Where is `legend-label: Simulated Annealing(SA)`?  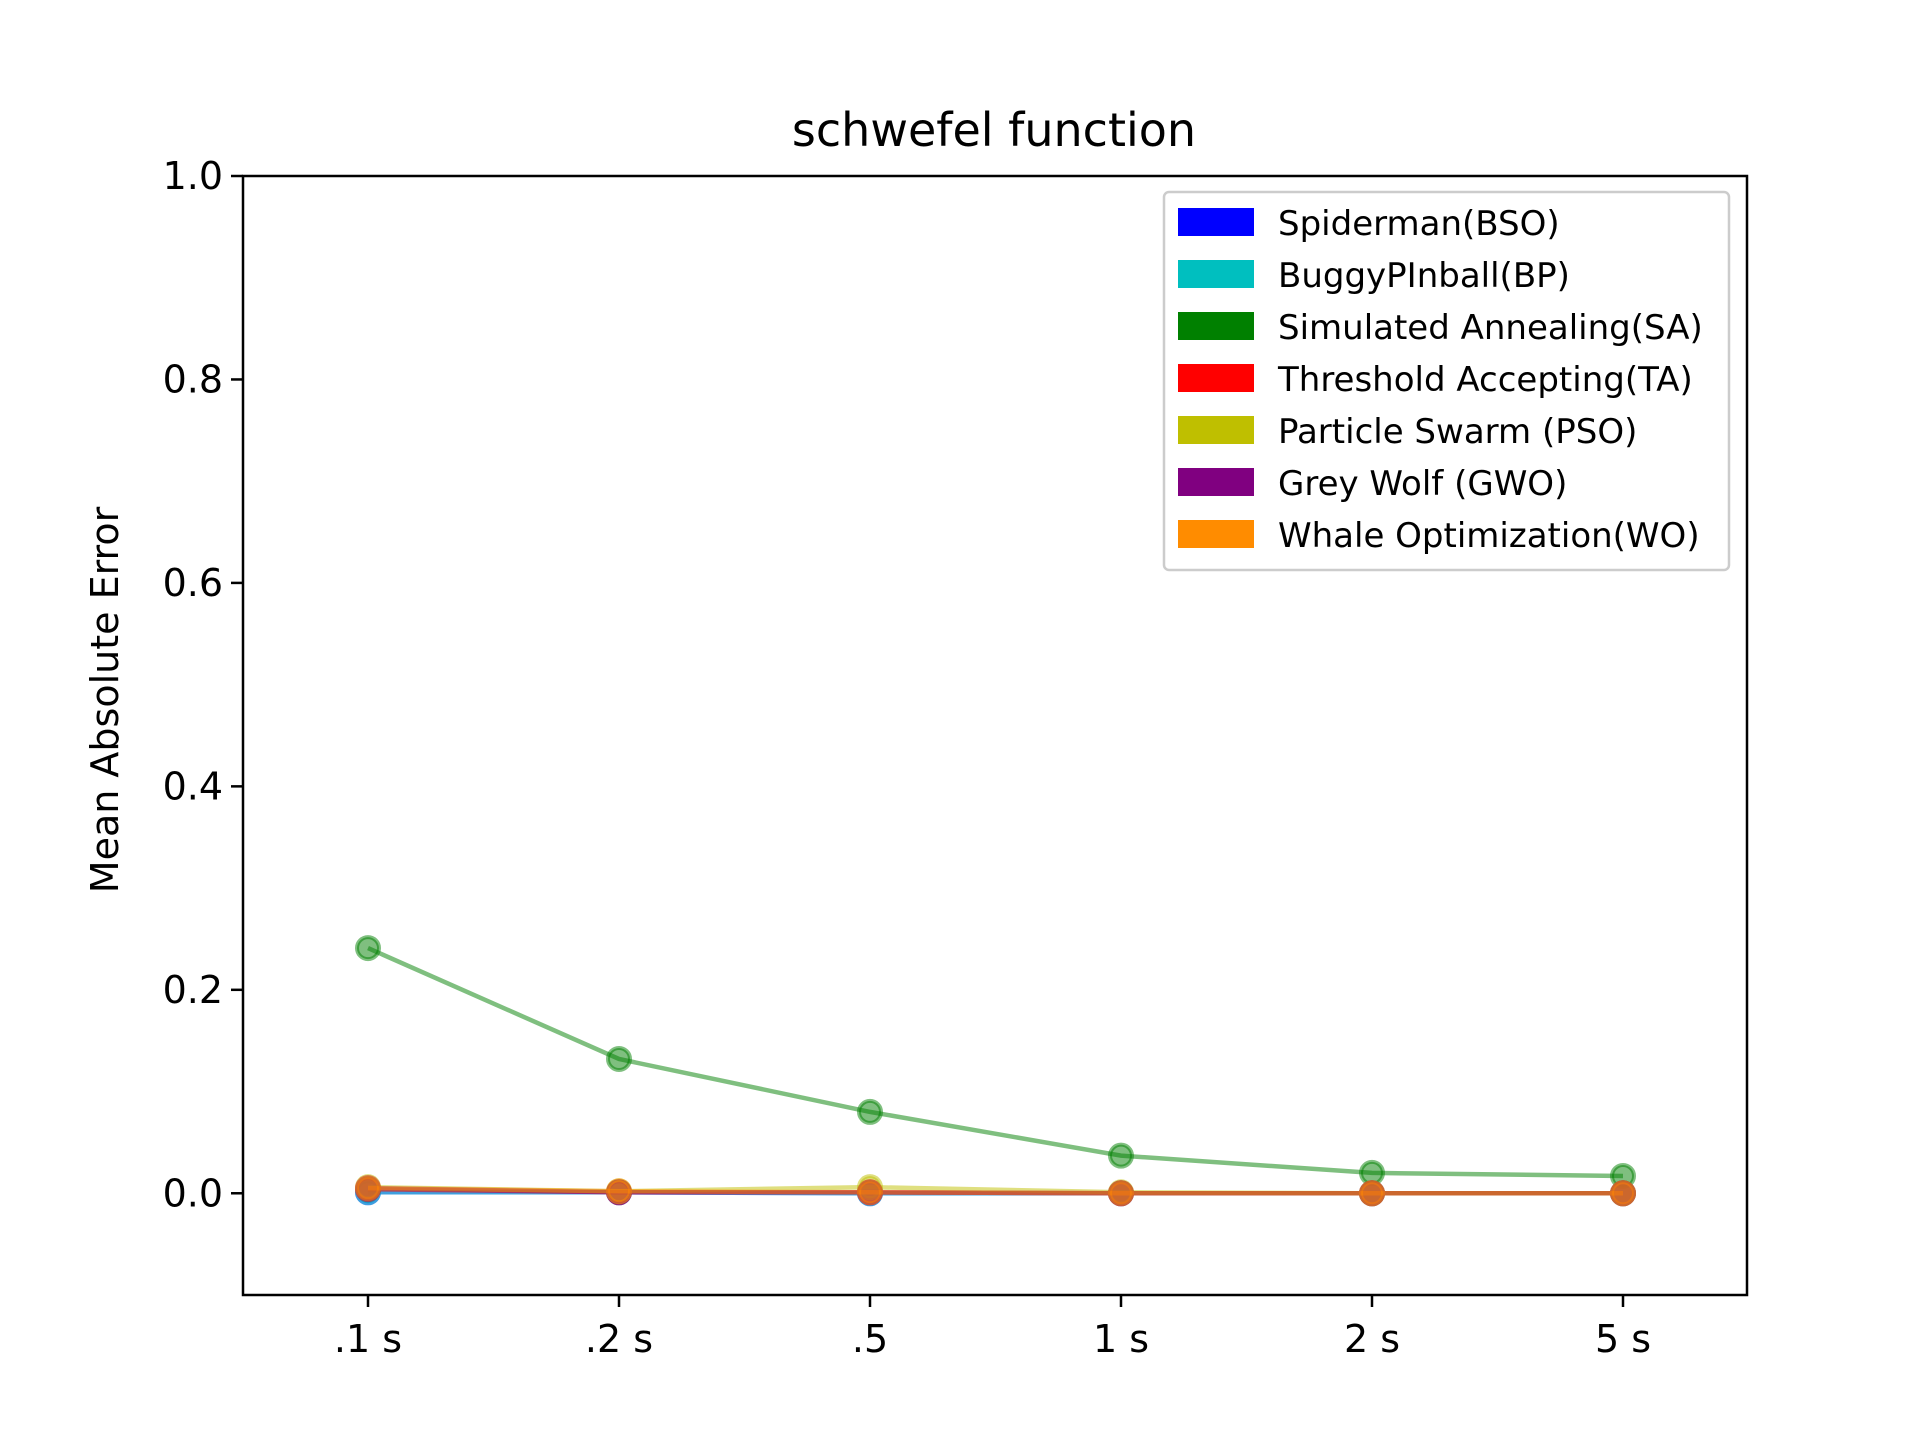
legend-label: Simulated Annealing(SA) is located at coordinates (1490, 328).